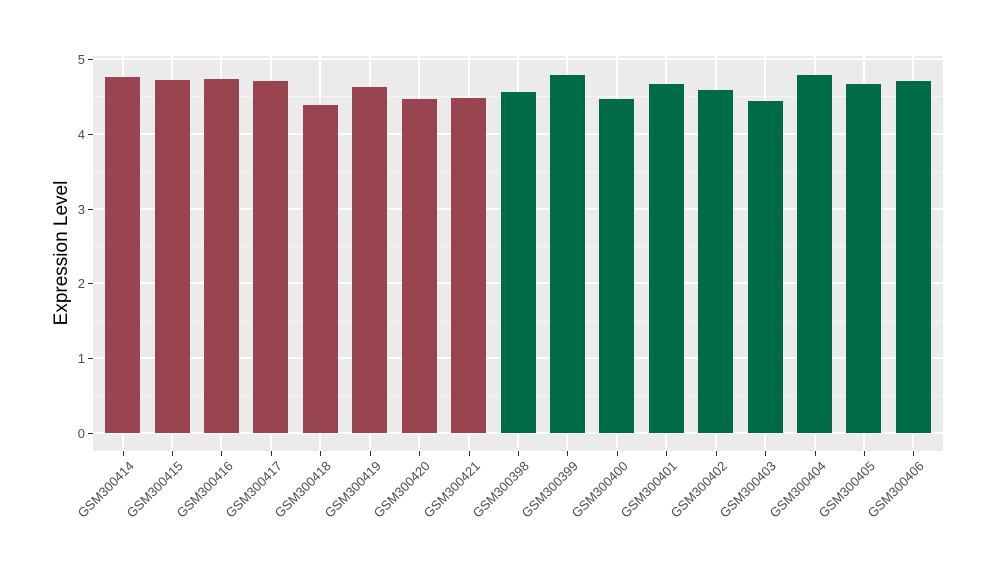 This screenshot has width=1000, height=580. What do you see at coordinates (419, 266) in the screenshot?
I see `bar-GSM300420` at bounding box center [419, 266].